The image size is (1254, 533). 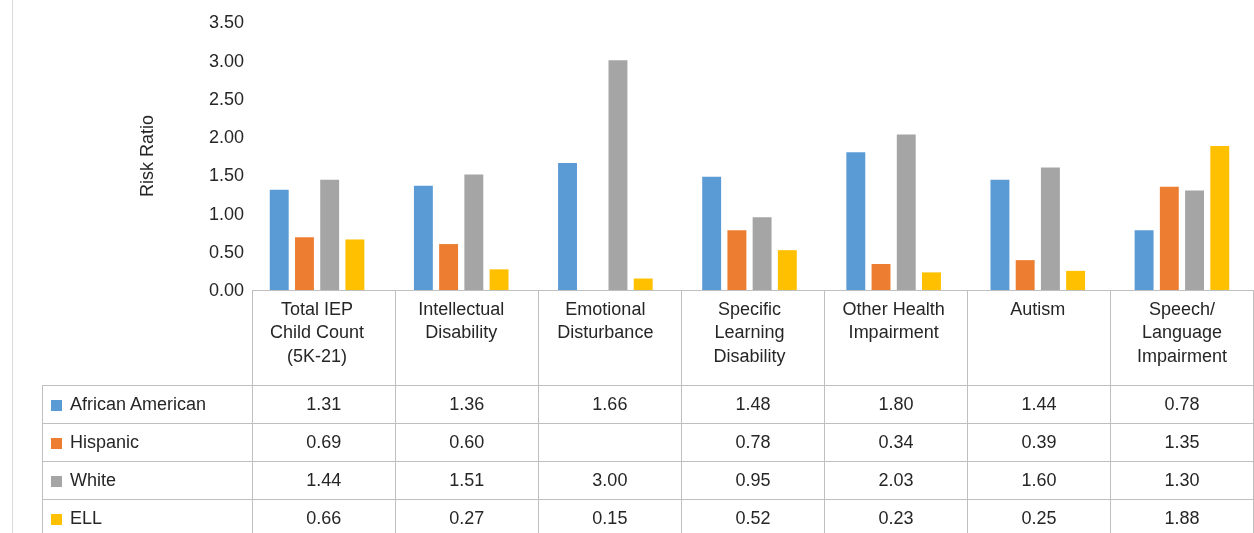 I want to click on data-label: 1.35, so click(x=1182, y=442).